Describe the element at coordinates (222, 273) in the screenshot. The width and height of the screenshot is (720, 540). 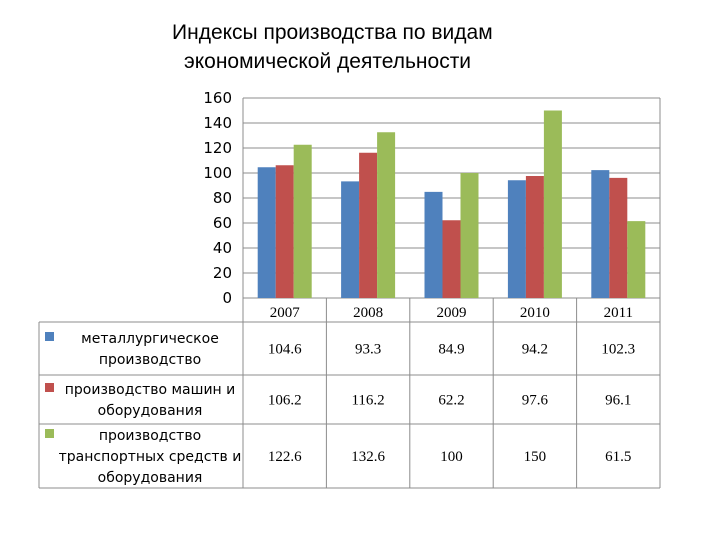
I see `y-tick-label: 20` at that location.